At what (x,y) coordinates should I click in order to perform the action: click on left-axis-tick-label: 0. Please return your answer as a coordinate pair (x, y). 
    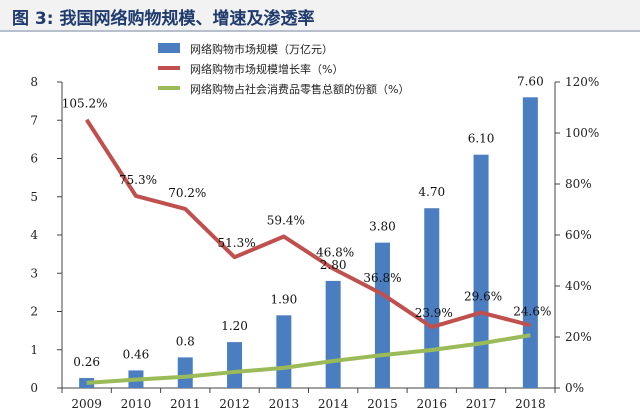
    Looking at the image, I should click on (34, 388).